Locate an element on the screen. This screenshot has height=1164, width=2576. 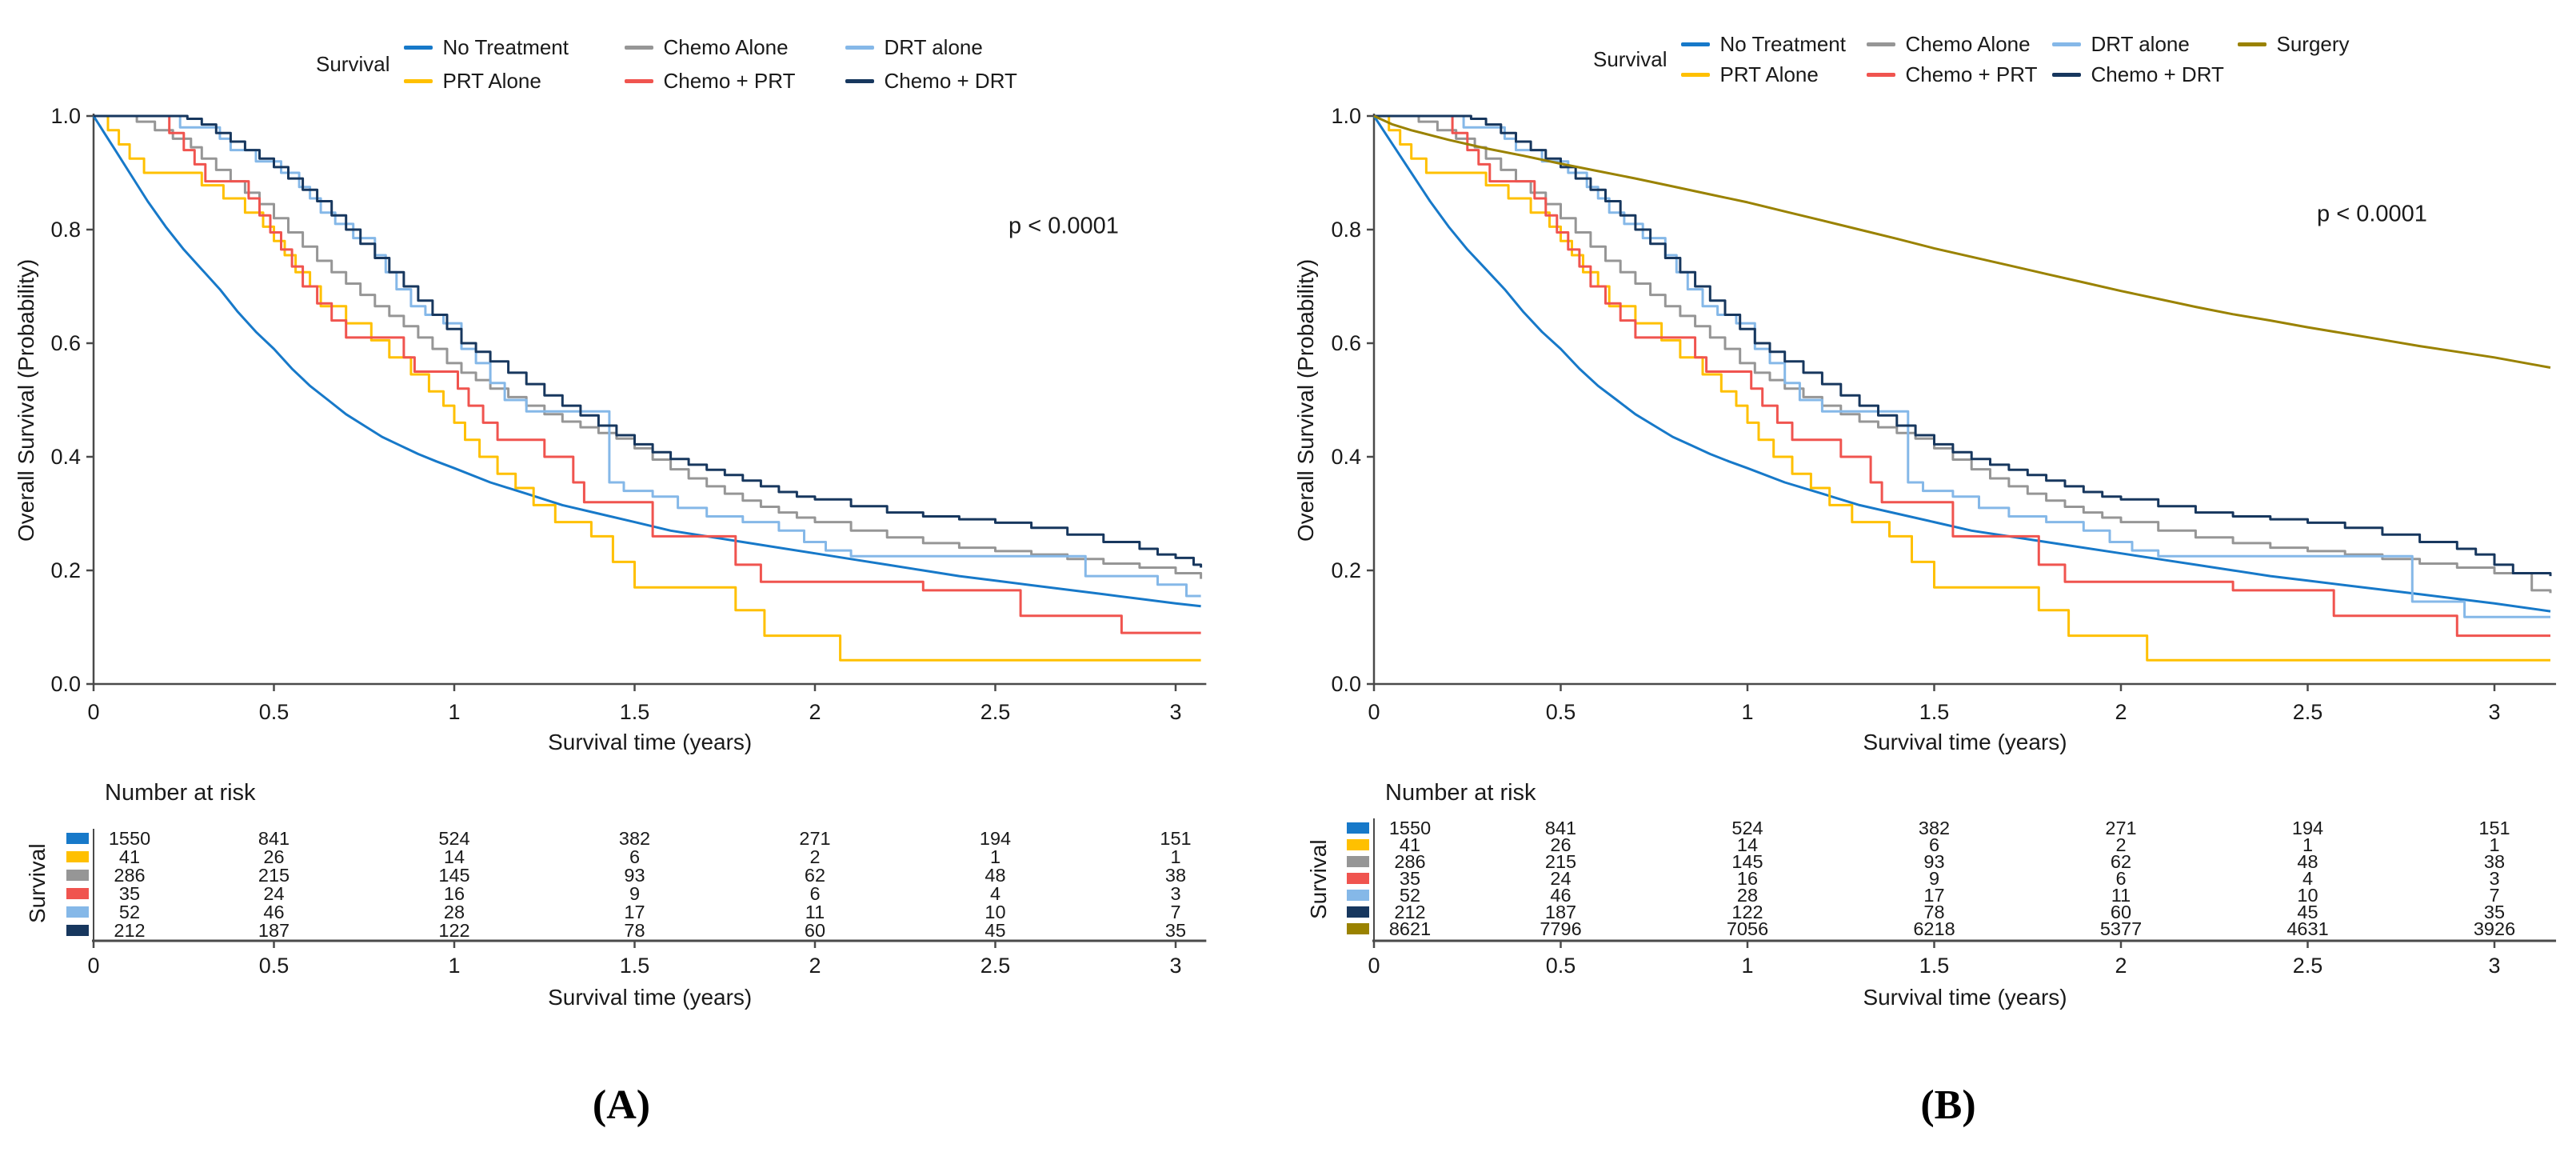
y-tick-label: 0.6 is located at coordinates (1346, 343).